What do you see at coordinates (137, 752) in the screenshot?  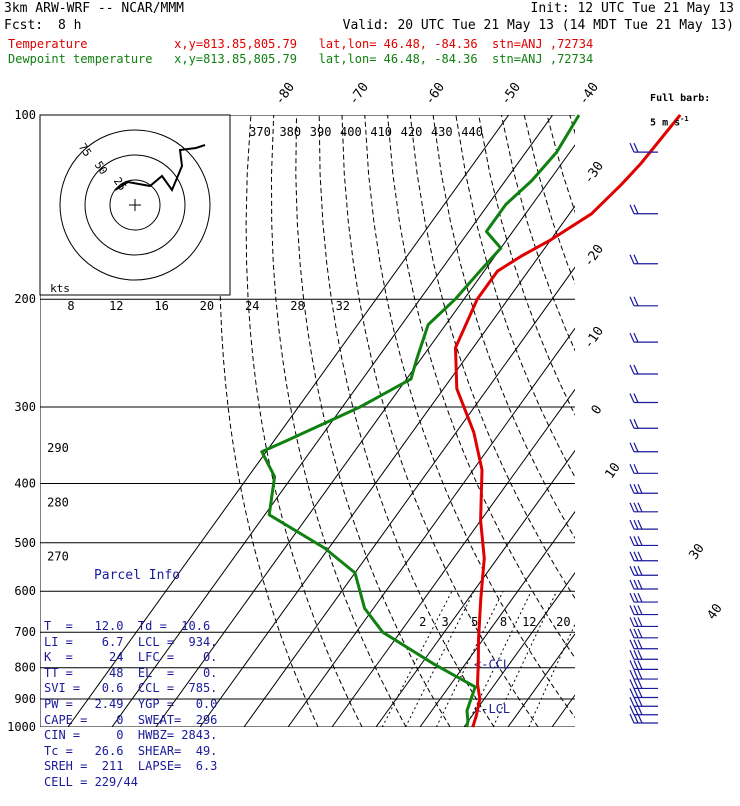 I see `parcel-info-row: Tc = 26.6 SHEAR= 49.` at bounding box center [137, 752].